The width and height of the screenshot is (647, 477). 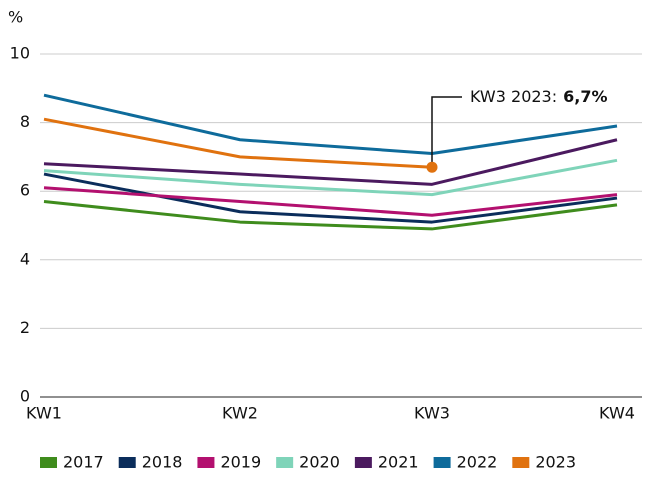 What do you see at coordinates (25, 190) in the screenshot?
I see `y-tick-label: 6` at bounding box center [25, 190].